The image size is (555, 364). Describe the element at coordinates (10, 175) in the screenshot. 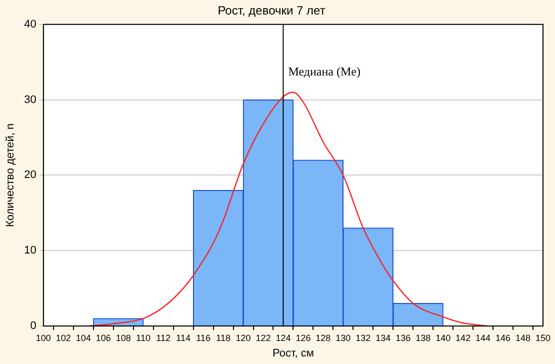

I see `y-axis-title: Количество детей, n` at that location.